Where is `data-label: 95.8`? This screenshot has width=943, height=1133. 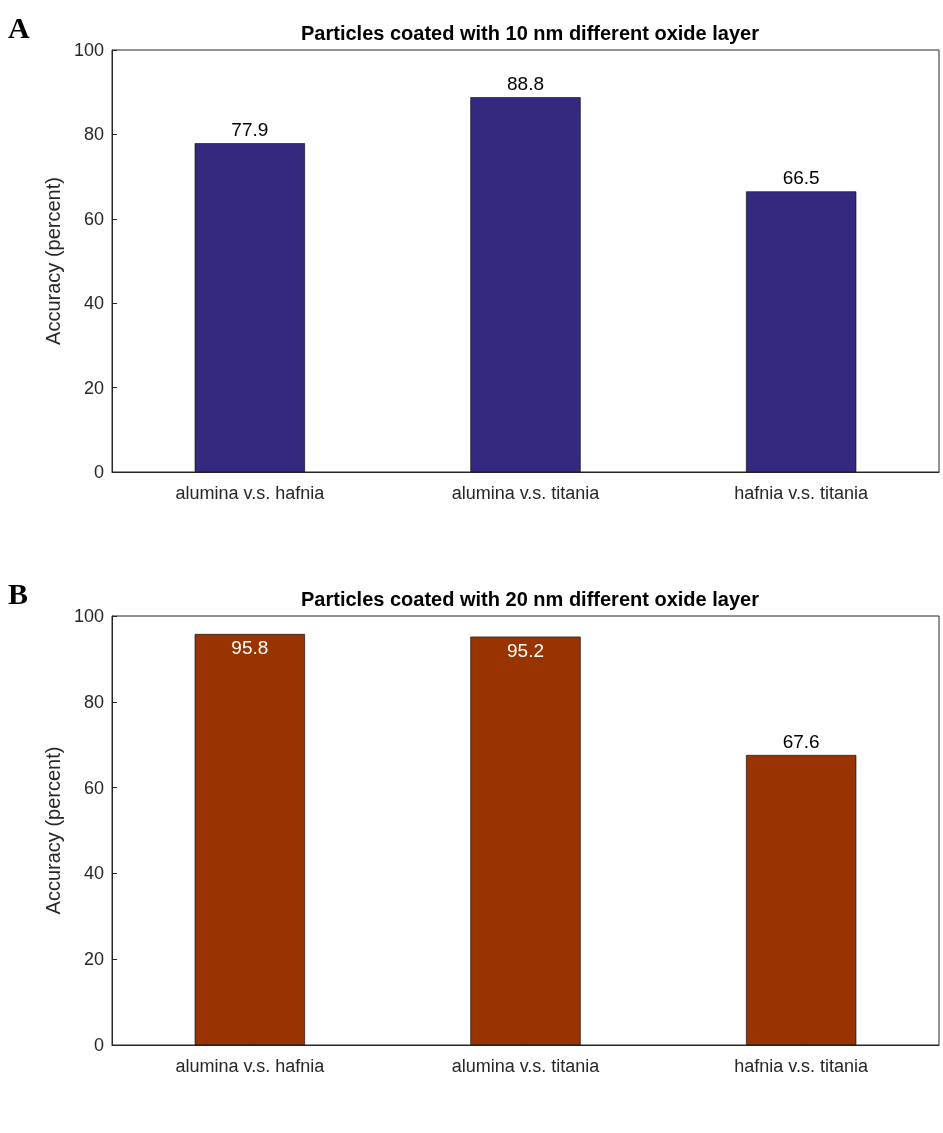
data-label: 95.8 is located at coordinates (250, 648).